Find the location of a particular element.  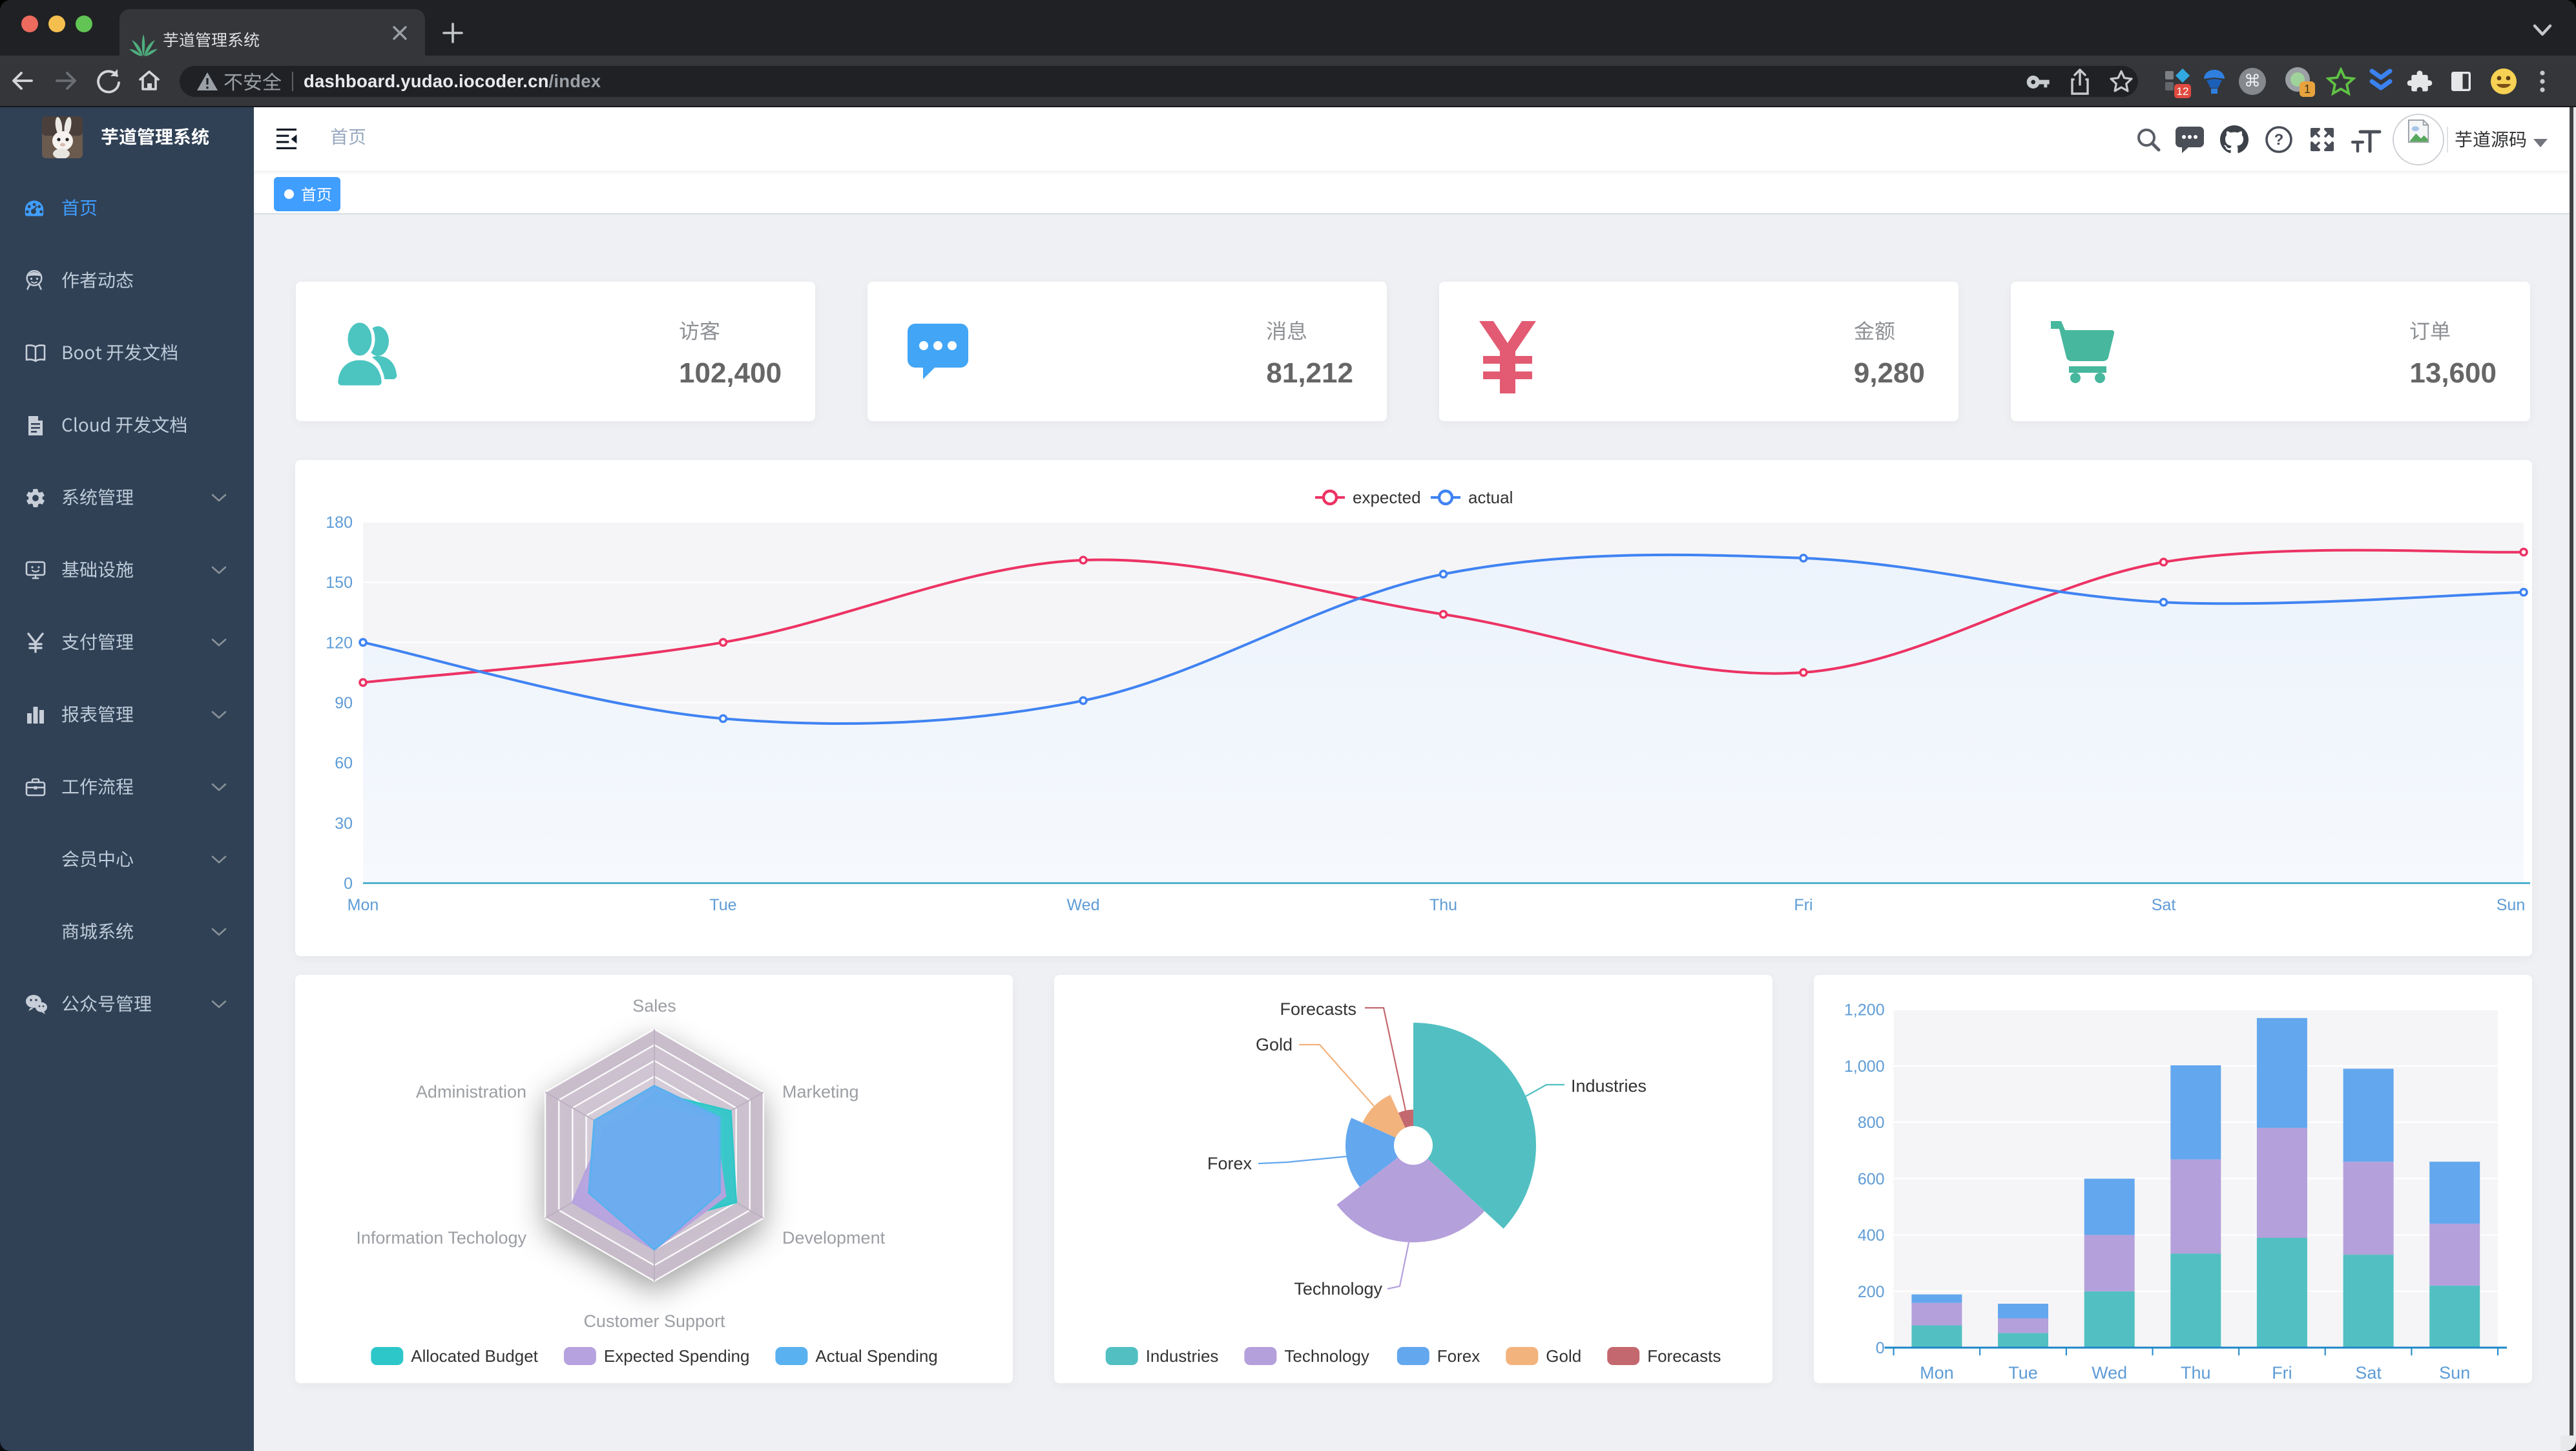

svg-text: Sales is located at coordinates (654, 1006).